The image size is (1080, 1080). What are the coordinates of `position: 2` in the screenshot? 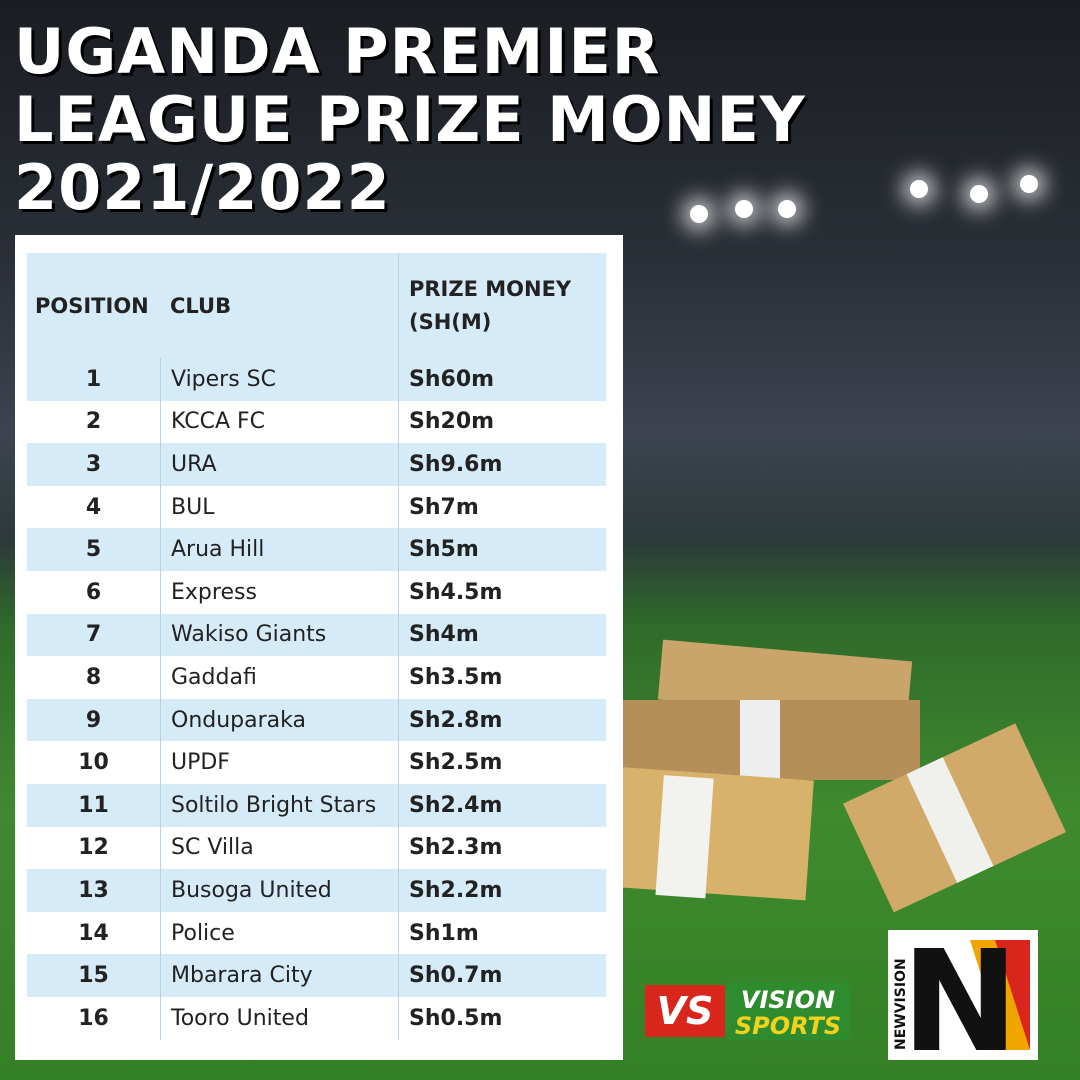 It's located at (93, 422).